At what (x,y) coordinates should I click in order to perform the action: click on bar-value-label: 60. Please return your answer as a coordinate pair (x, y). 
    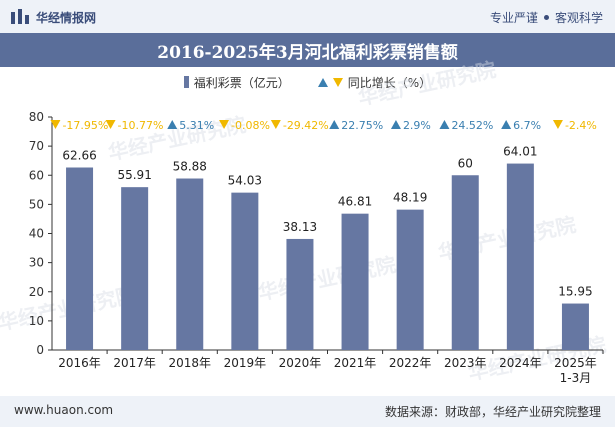
    Looking at the image, I should click on (465, 163).